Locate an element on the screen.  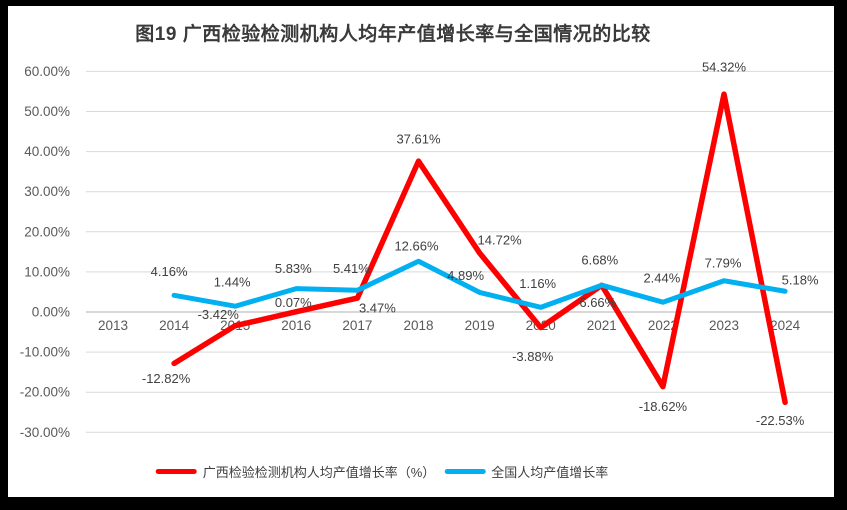
x-axis-tick-label: 2016 is located at coordinates (296, 325).